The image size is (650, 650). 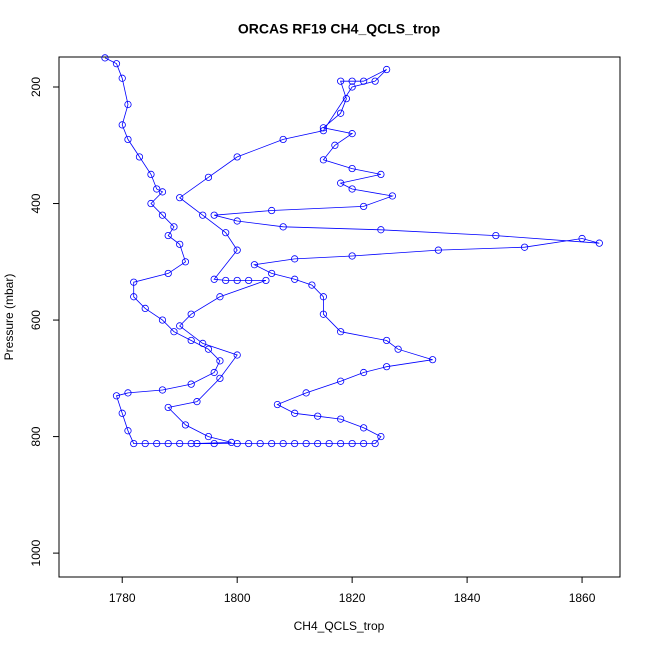 I want to click on x-tick-label: 1860, so click(x=582, y=598).